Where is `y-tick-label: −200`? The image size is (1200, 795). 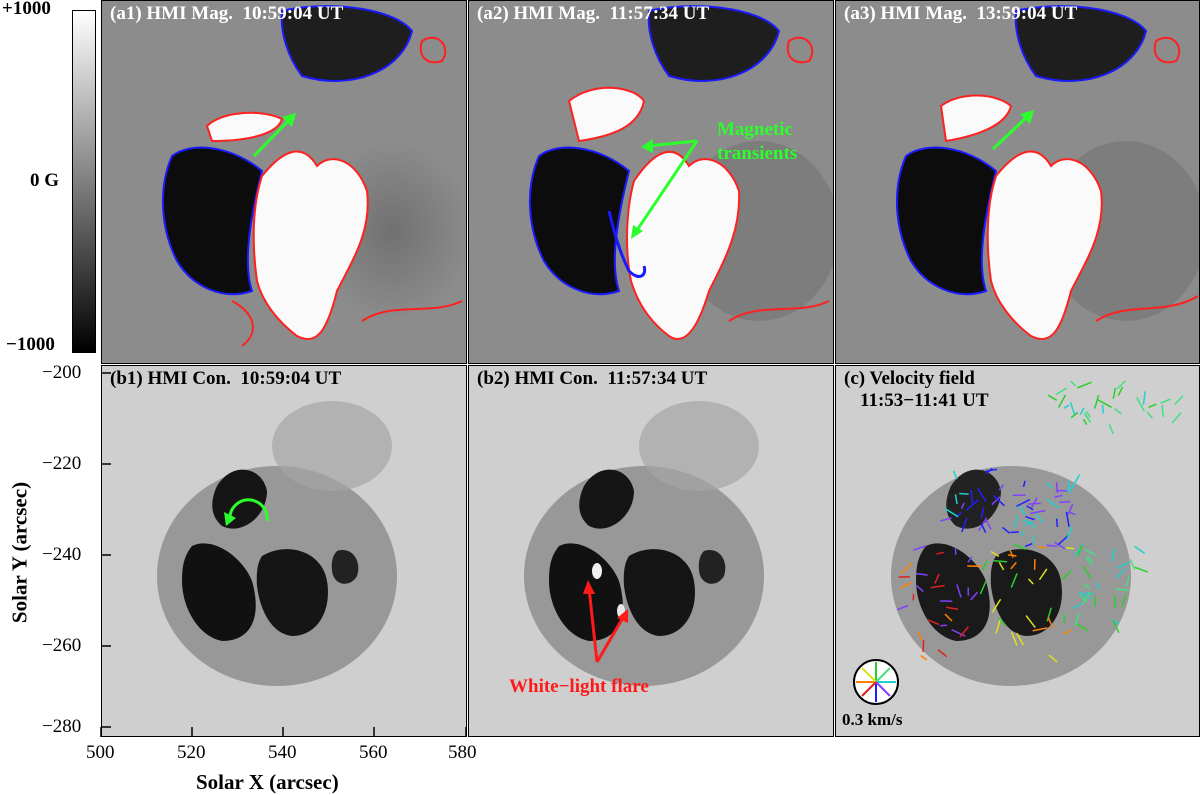 y-tick-label: −200 is located at coordinates (61, 373).